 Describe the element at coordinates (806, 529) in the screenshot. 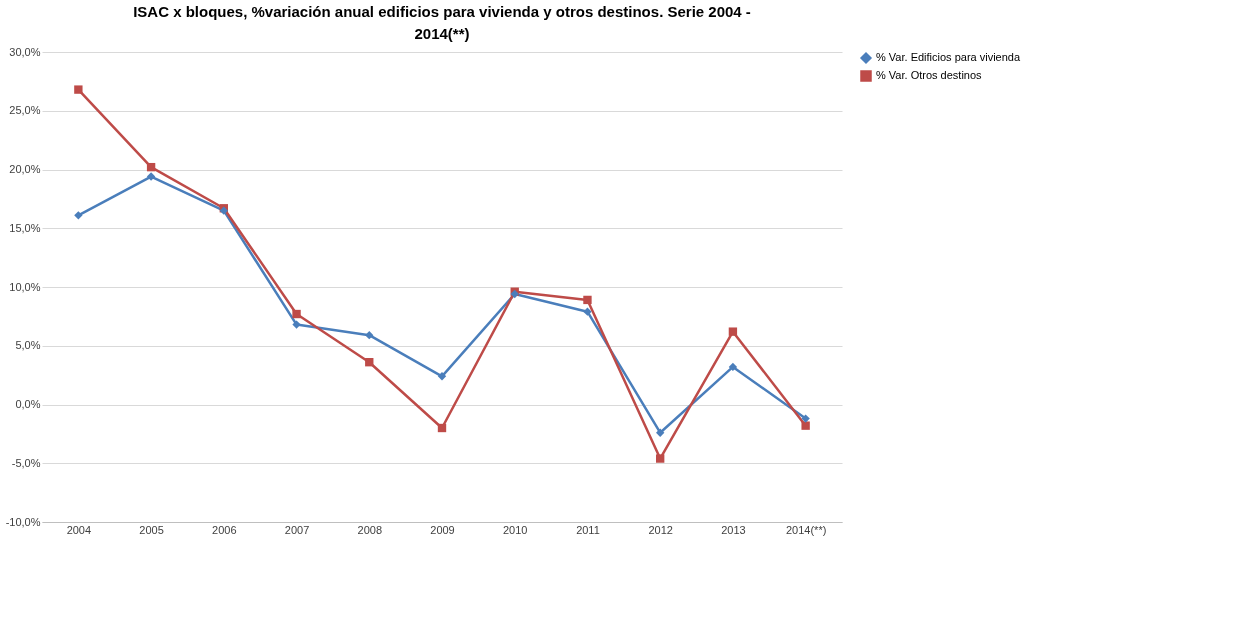

I see `x-tick-label: 2014(**)` at that location.